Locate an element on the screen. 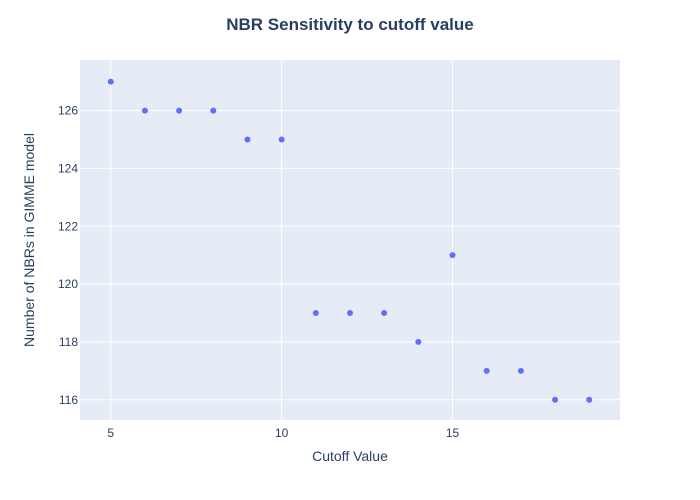 The image size is (700, 500). x-tick-label: 15 is located at coordinates (453, 433).